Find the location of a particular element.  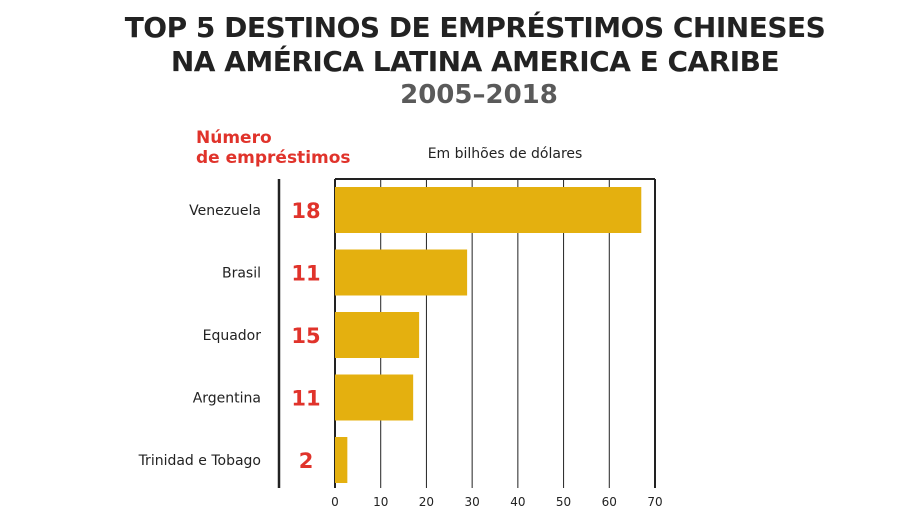

bar-argentina is located at coordinates (374, 397).